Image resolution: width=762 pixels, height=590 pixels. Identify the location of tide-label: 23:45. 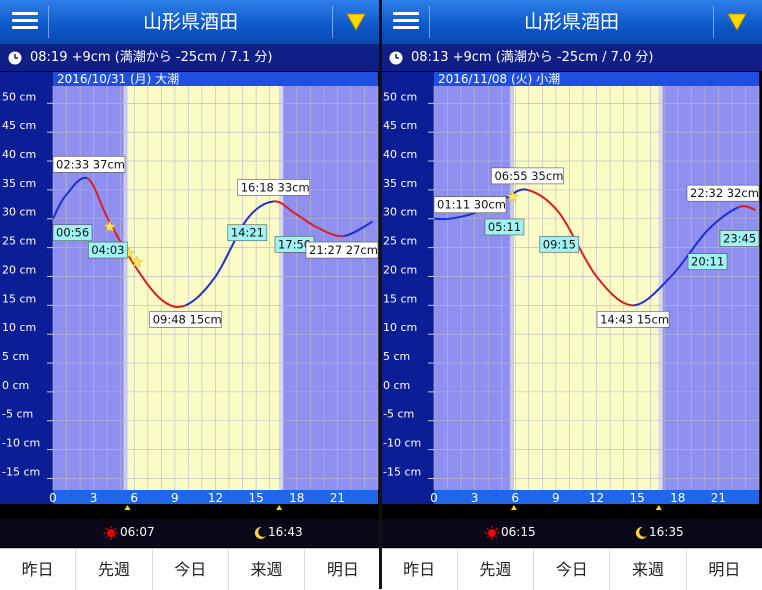
(739, 239).